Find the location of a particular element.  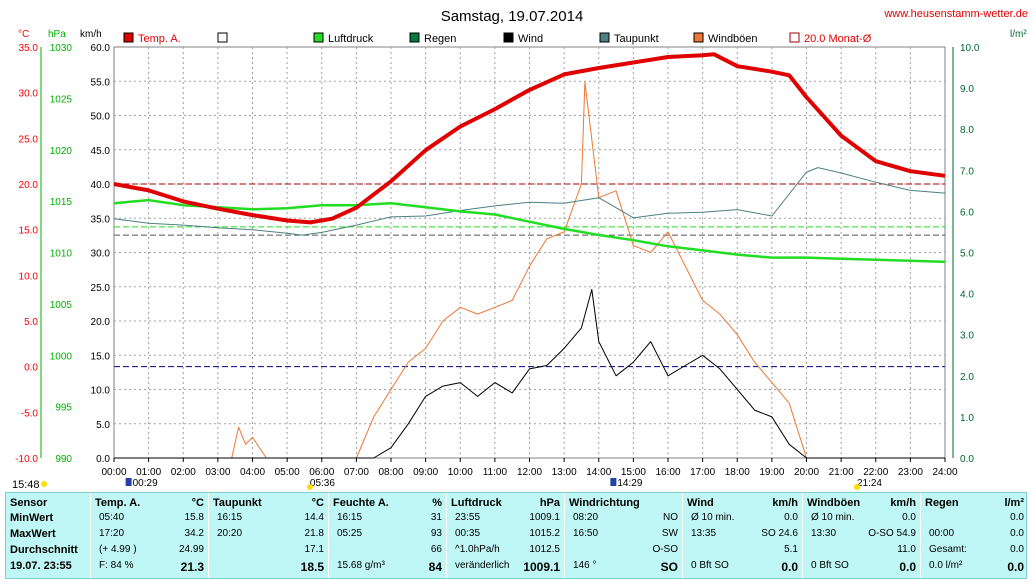

rain-tick-label: 9.0 is located at coordinates (967, 89).